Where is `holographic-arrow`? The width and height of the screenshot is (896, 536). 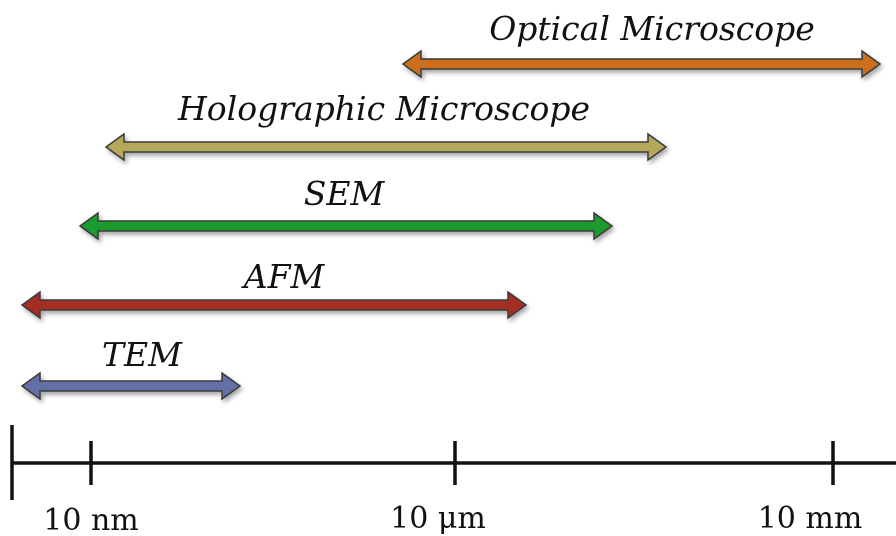
holographic-arrow is located at coordinates (386, 147).